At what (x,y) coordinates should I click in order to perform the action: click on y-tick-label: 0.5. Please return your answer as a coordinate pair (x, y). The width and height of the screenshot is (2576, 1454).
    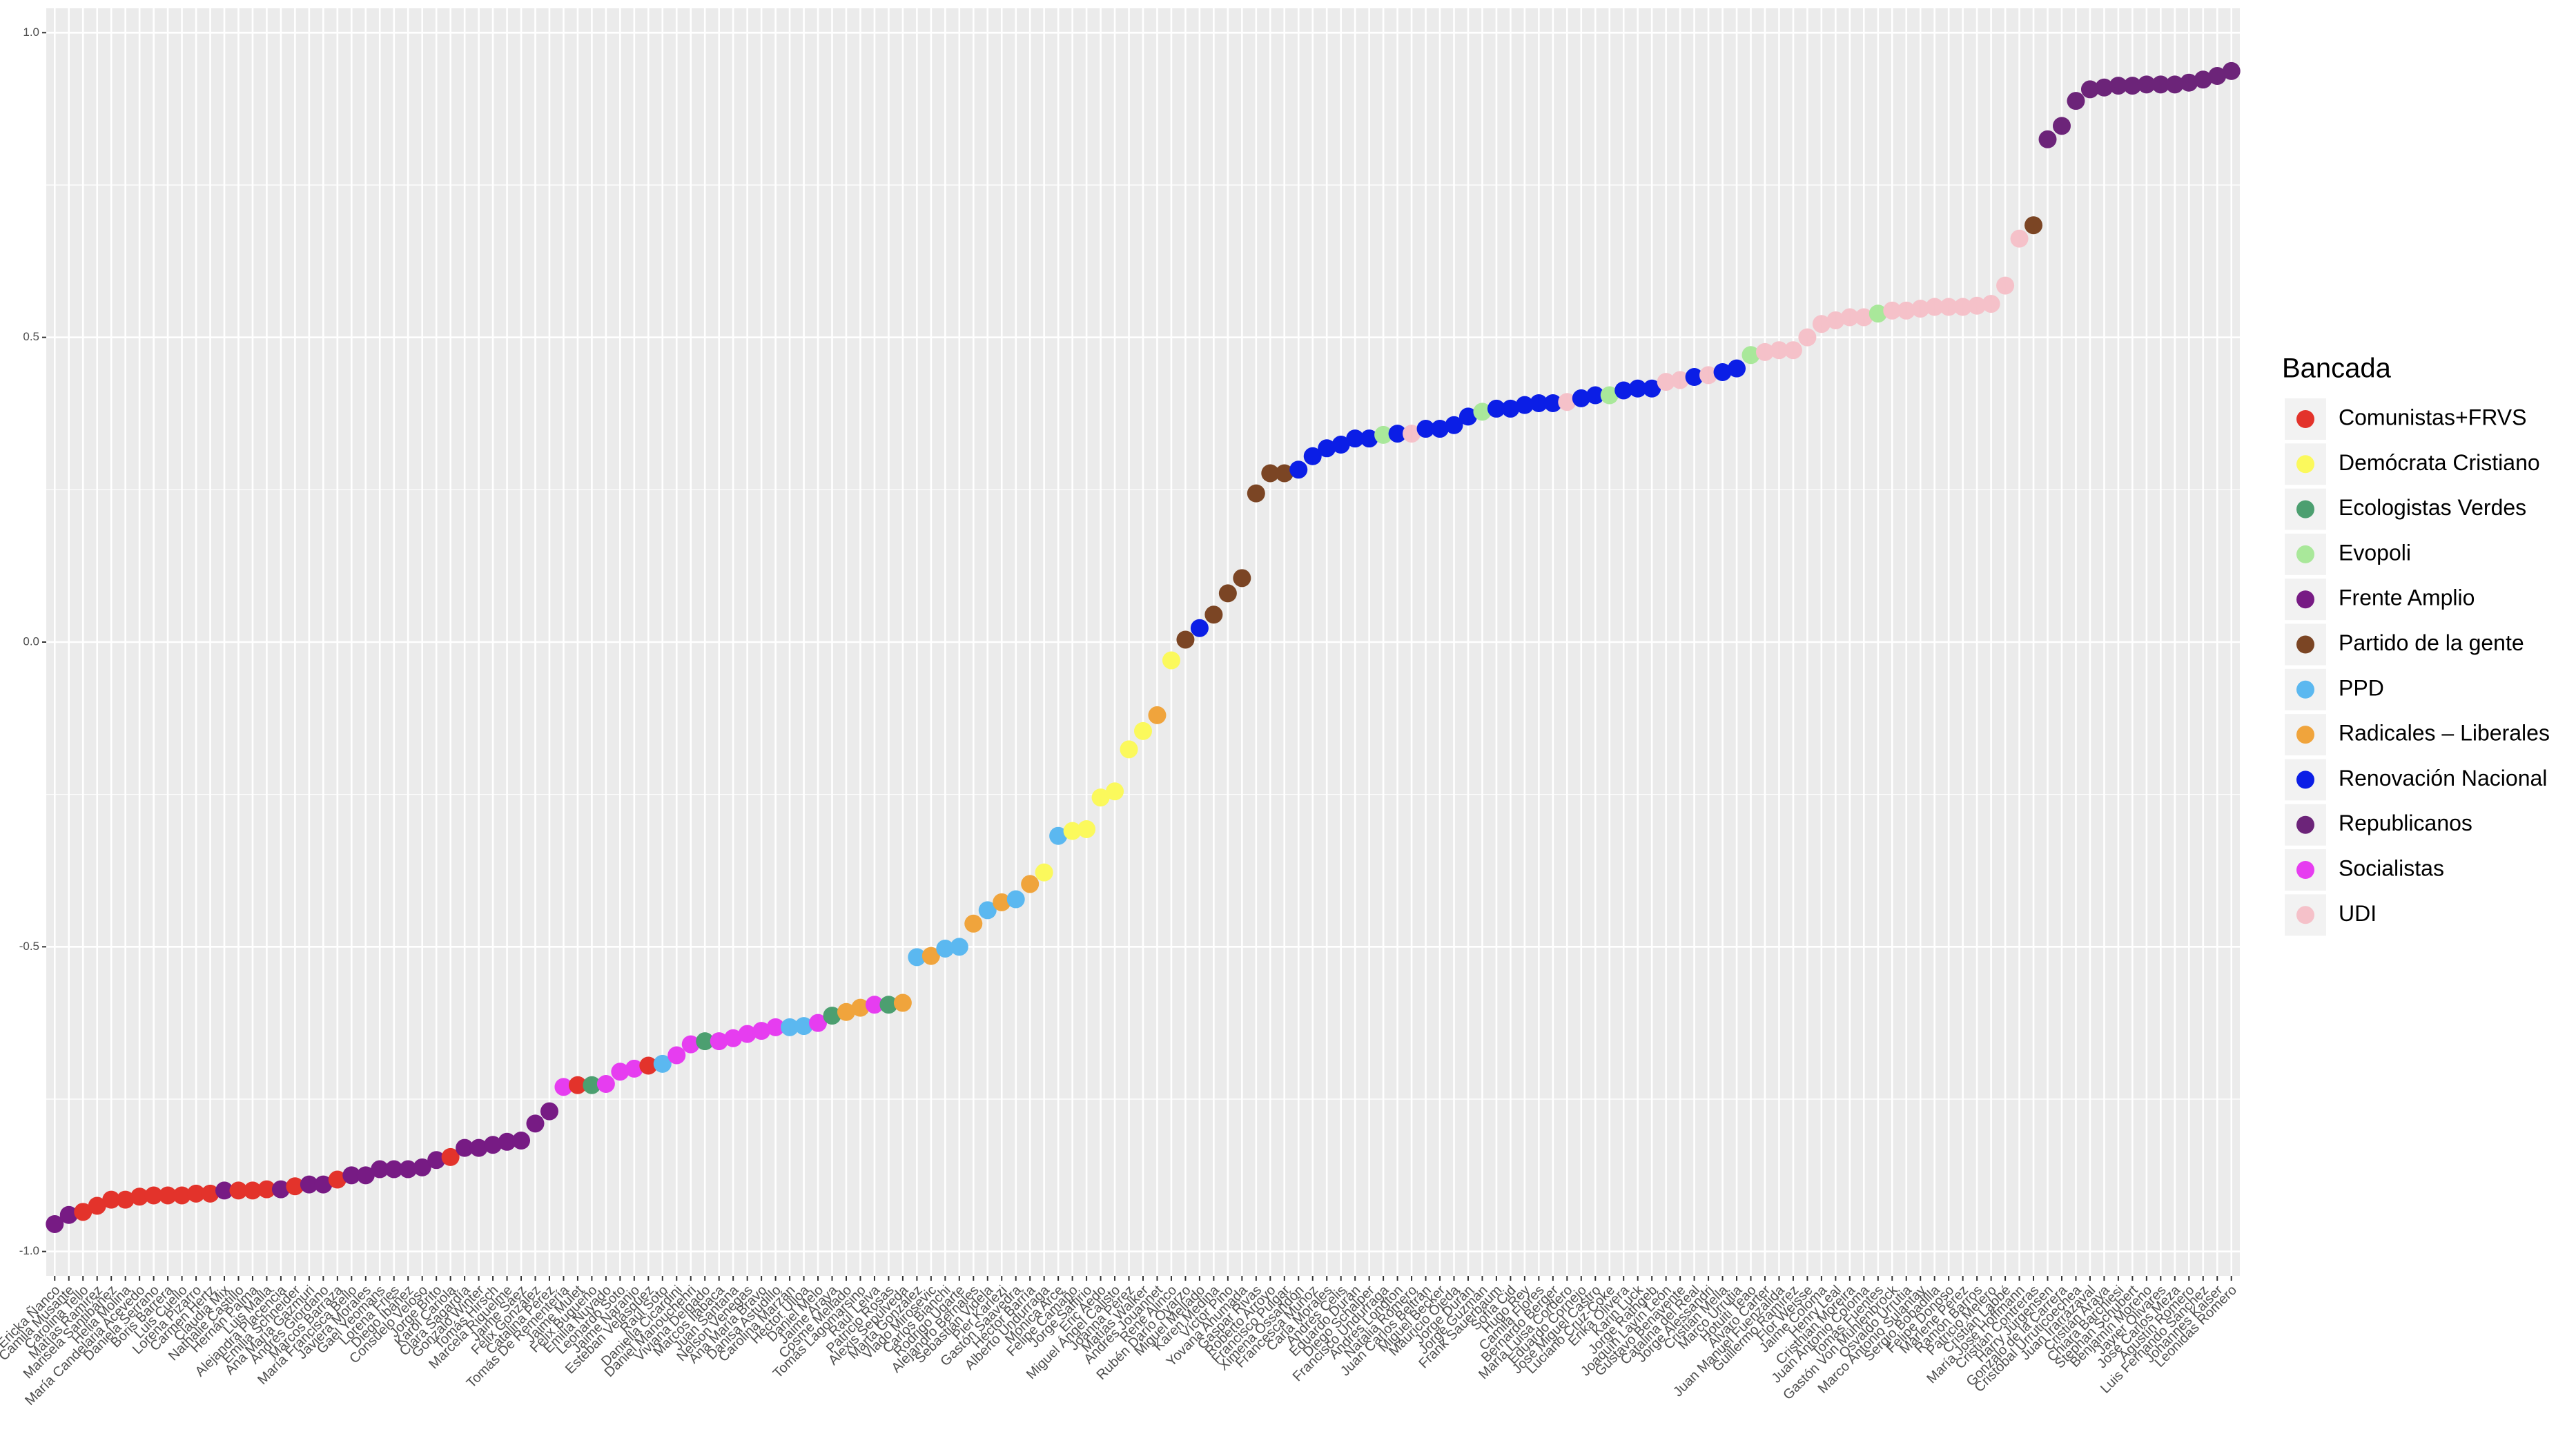
    Looking at the image, I should click on (31, 336).